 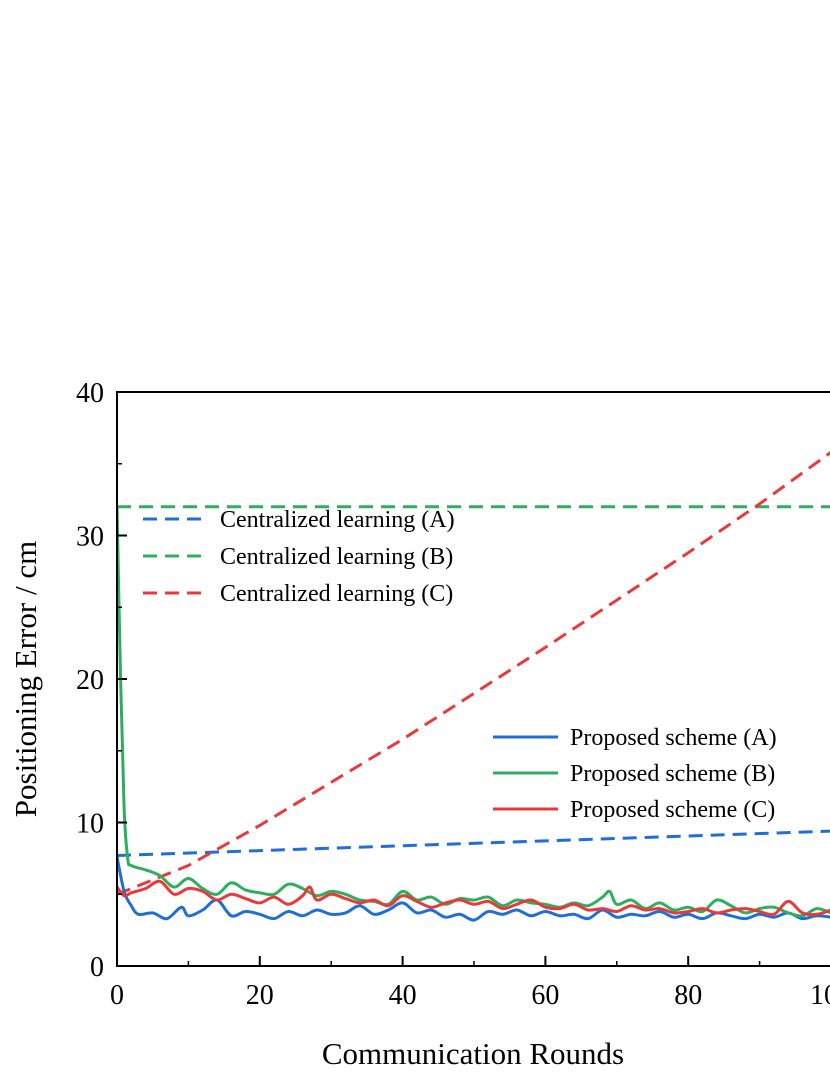 I want to click on x-tick-label: 0, so click(x=117, y=995).